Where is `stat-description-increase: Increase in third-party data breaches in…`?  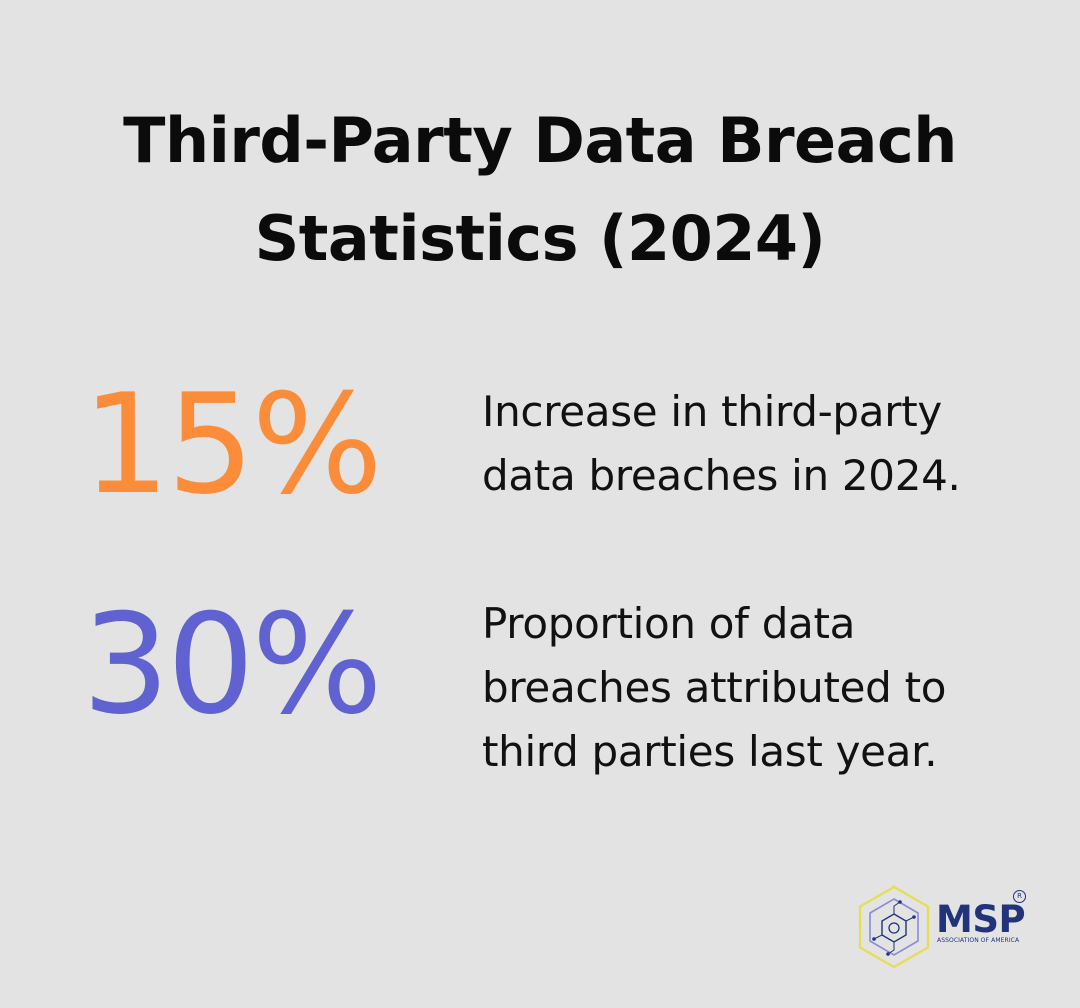
stat-description-increase: Increase in third-party data breaches in… is located at coordinates (762, 444).